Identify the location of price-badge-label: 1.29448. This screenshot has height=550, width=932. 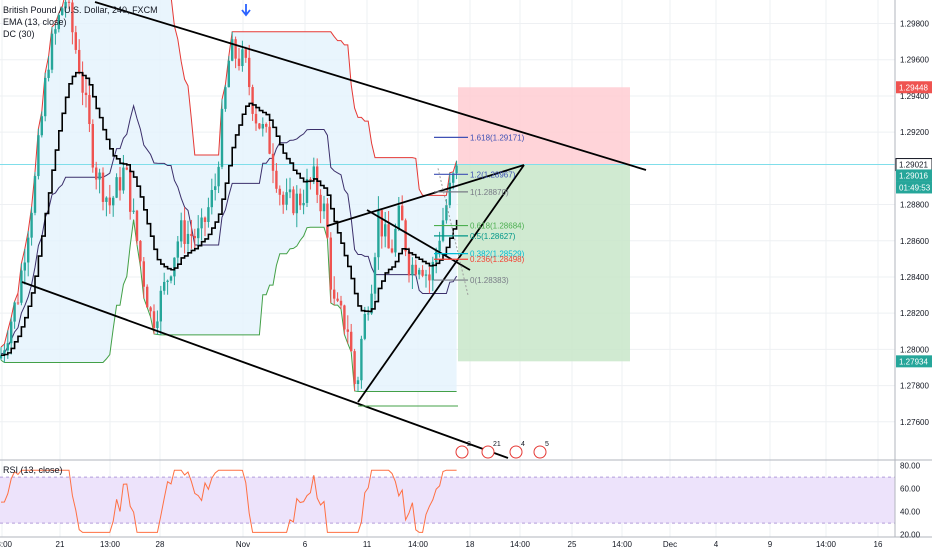
(913, 87).